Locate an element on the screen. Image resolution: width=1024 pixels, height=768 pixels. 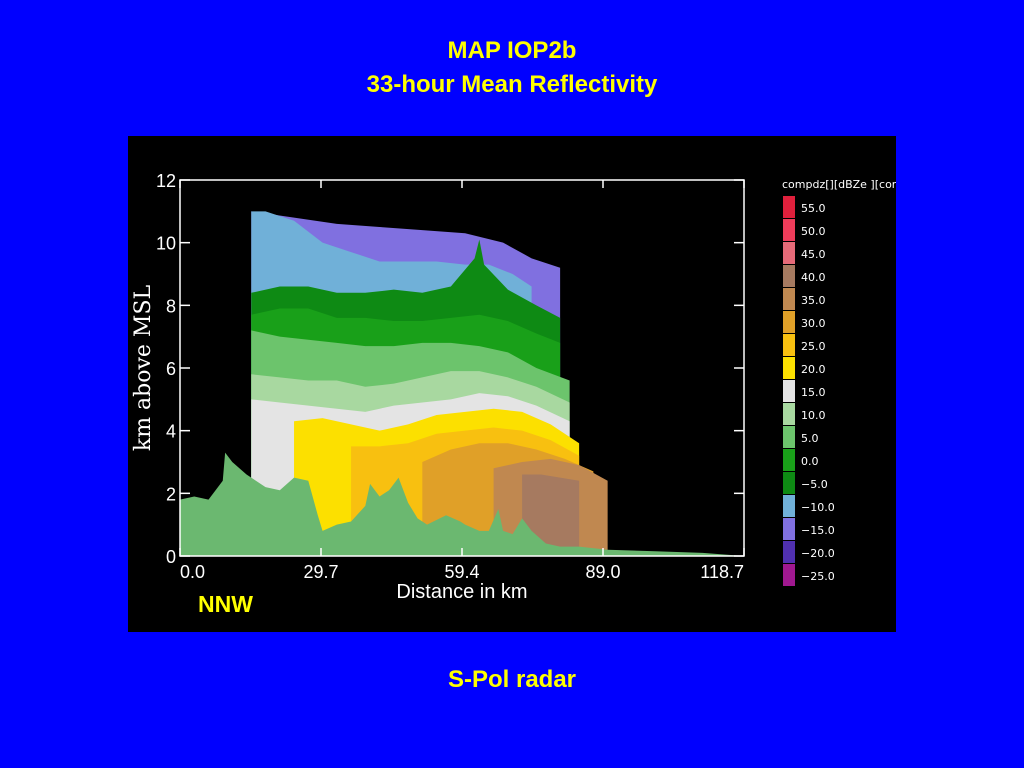
colorbar-label: 40.0 is located at coordinates (813, 277).